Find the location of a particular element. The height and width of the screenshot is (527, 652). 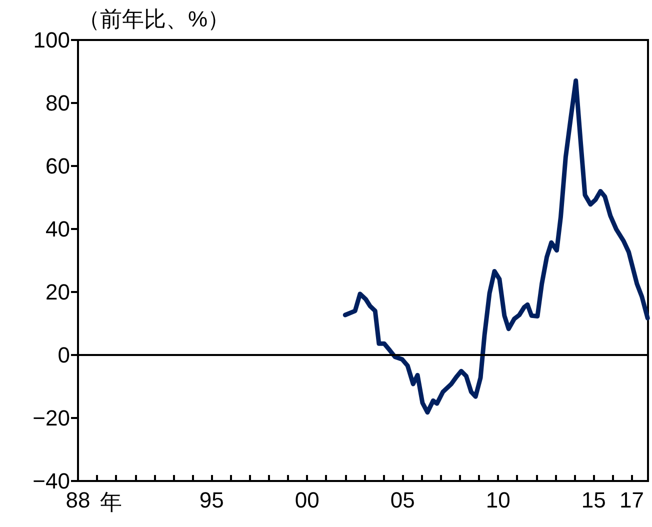

x-tick-label: 95 is located at coordinates (211, 500).